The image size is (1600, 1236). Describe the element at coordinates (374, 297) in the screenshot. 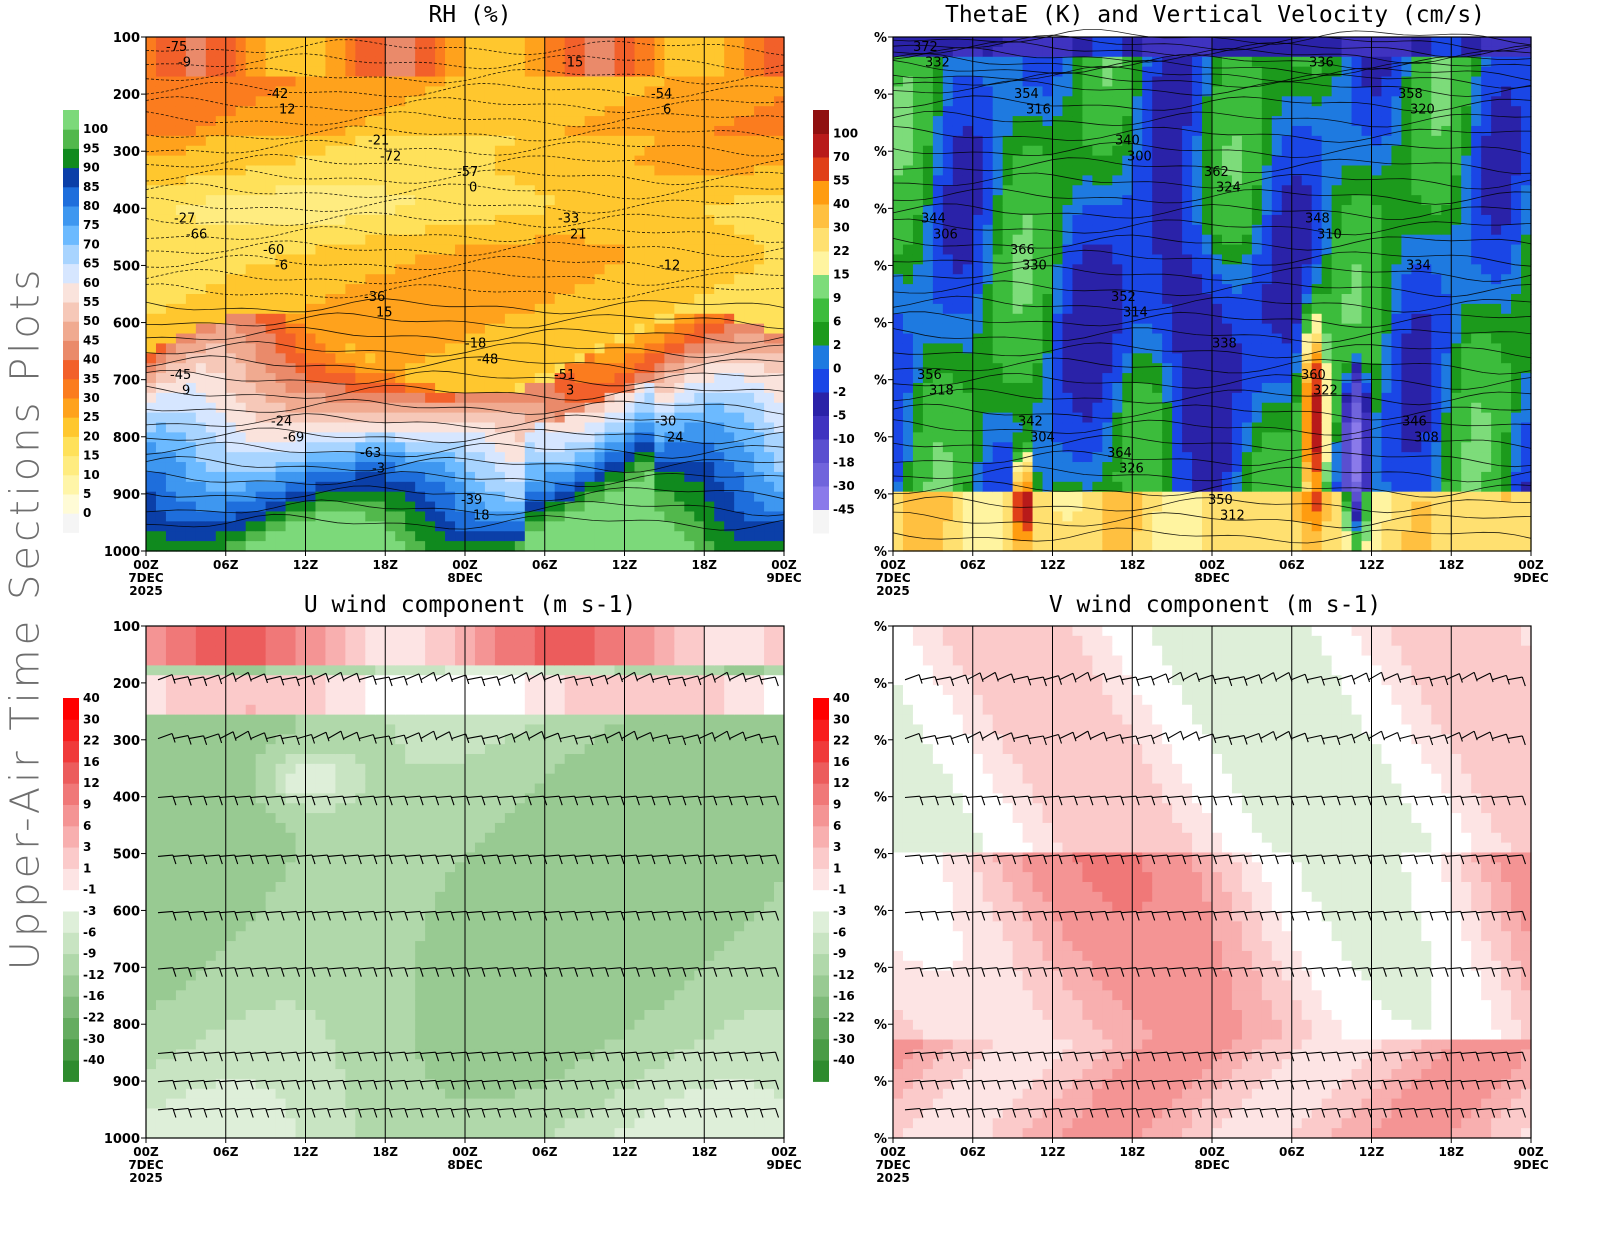

I see `rh-contour-label: -36` at that location.